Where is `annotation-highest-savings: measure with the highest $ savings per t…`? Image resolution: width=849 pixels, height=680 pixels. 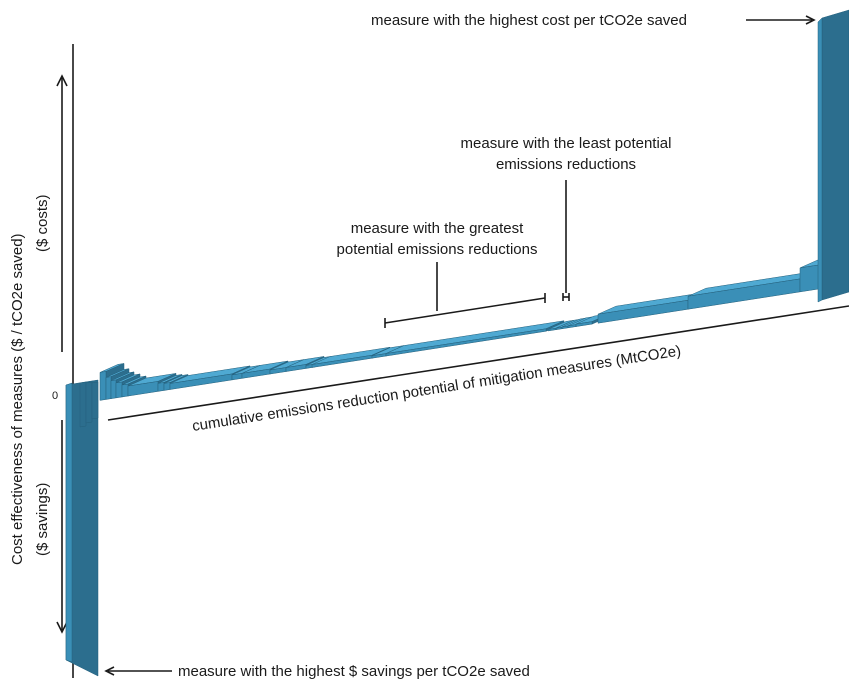 annotation-highest-savings: measure with the highest $ savings per t… is located at coordinates (354, 671).